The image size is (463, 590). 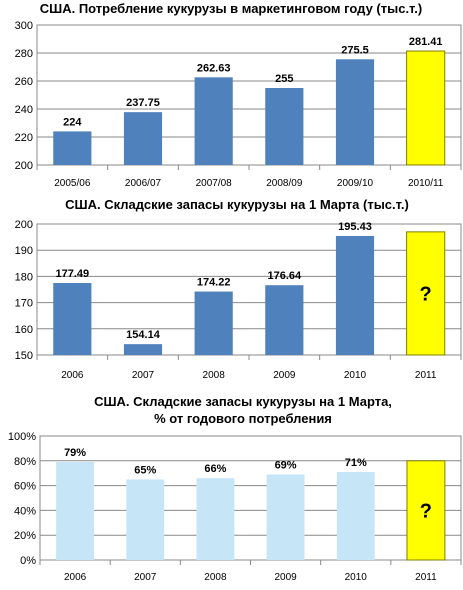 What do you see at coordinates (355, 227) in the screenshot?
I see `data-label: 195.43` at bounding box center [355, 227].